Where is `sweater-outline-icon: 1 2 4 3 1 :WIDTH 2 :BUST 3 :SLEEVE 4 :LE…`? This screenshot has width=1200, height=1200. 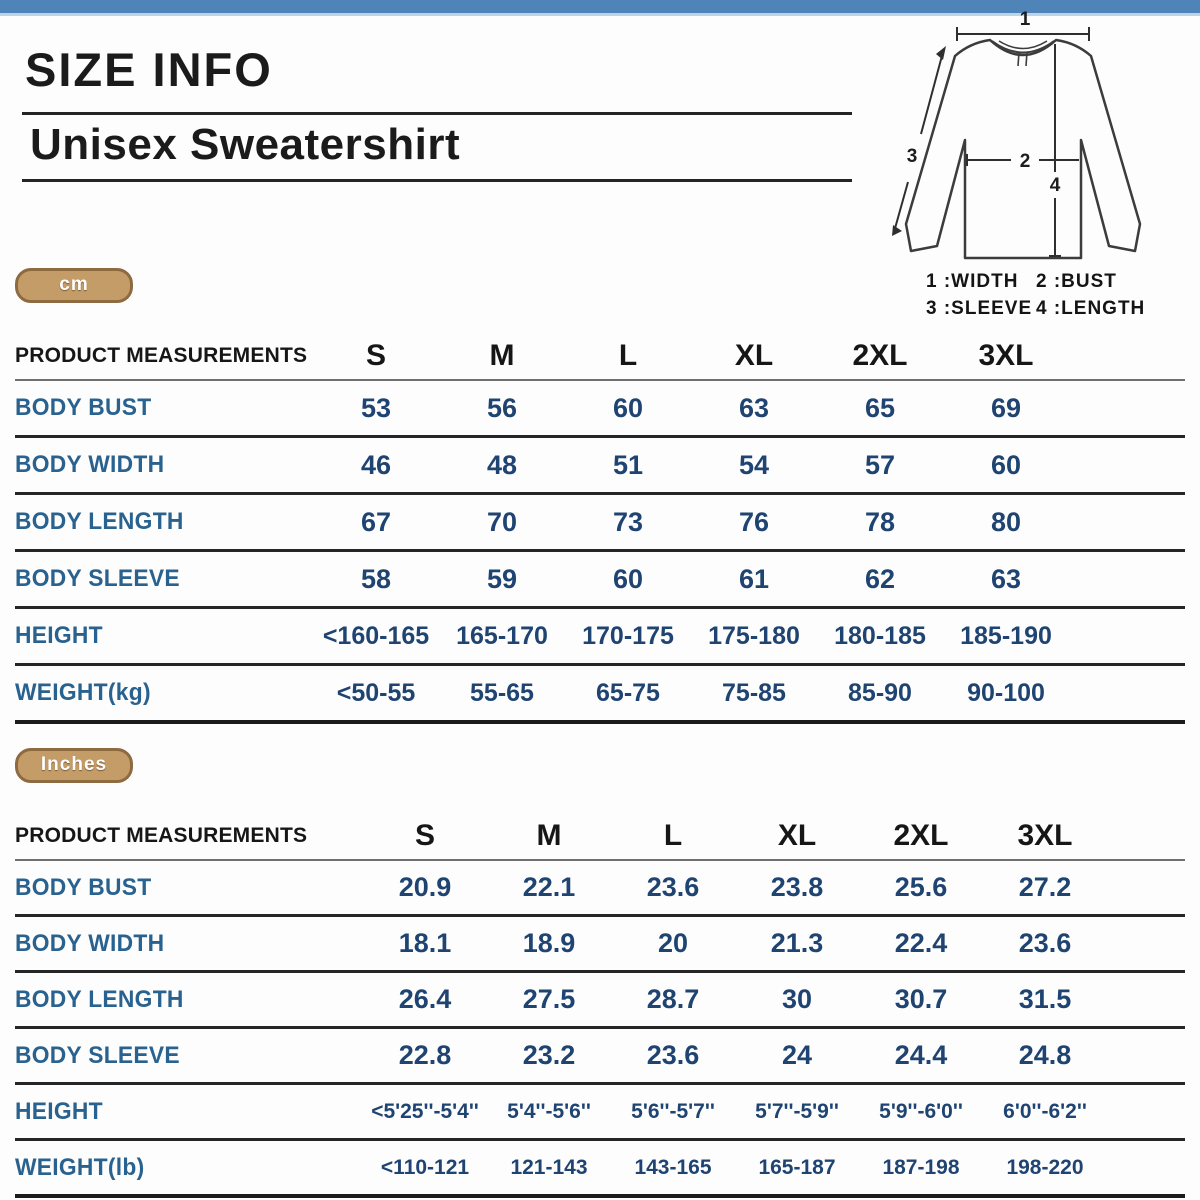 sweater-outline-icon: 1 2 4 3 1 :WIDTH 2 :BUST 3 :SLEEVE 4 :LE… is located at coordinates (1018, 164).